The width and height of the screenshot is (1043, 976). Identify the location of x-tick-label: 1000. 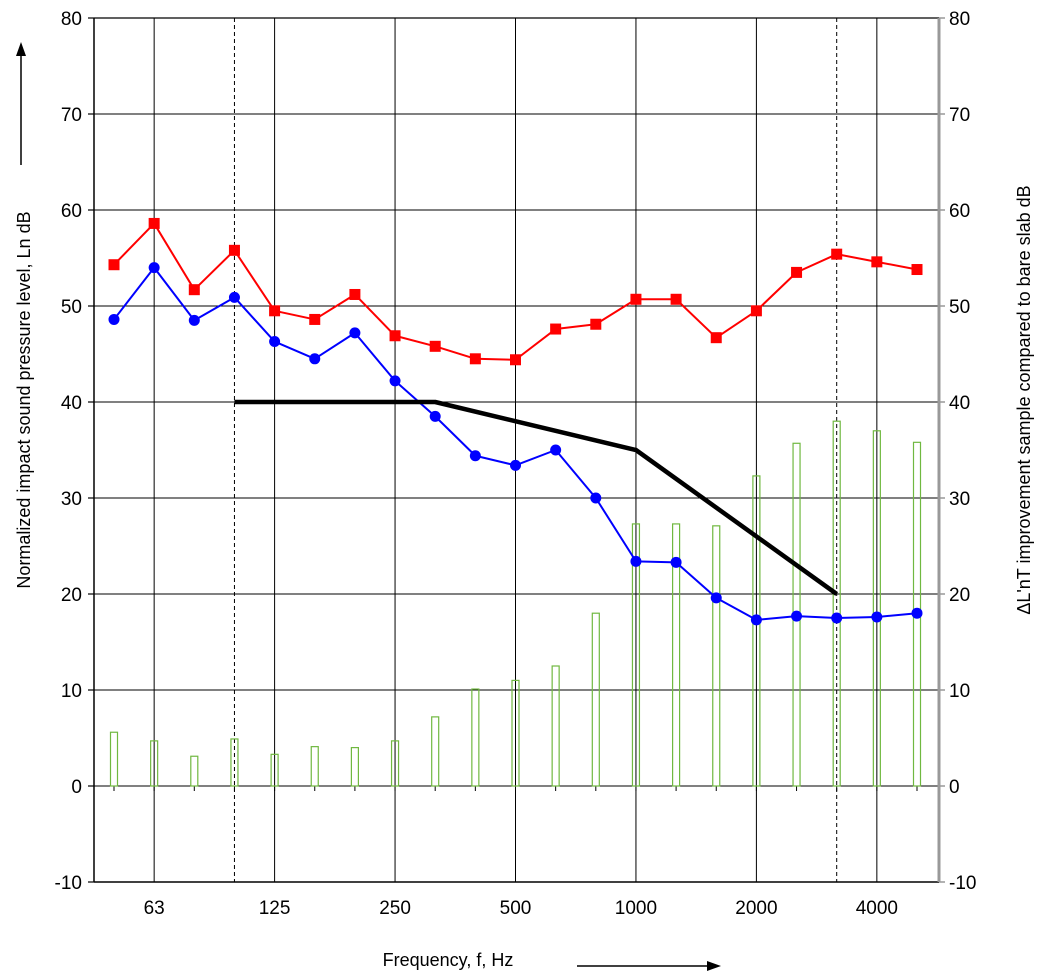
(636, 908).